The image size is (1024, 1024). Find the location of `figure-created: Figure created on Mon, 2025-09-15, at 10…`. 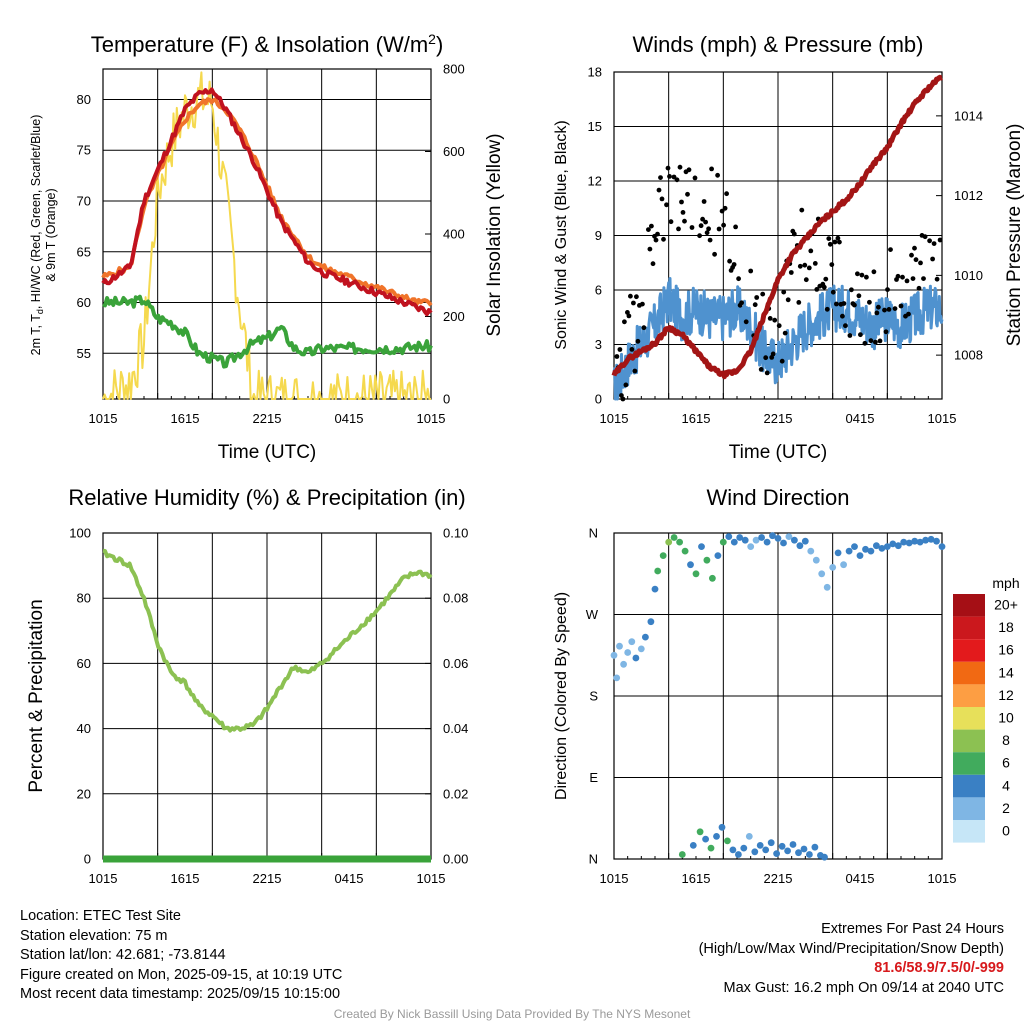

figure-created: Figure created on Mon, 2025-09-15, at 10… is located at coordinates (181, 974).